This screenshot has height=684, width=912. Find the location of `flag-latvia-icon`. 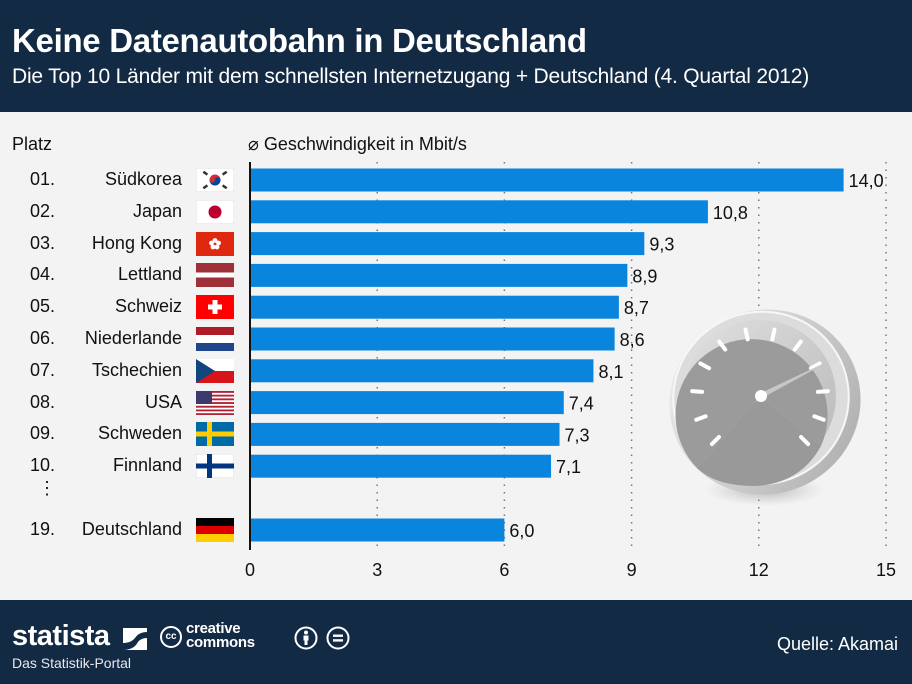

flag-latvia-icon is located at coordinates (215, 275).